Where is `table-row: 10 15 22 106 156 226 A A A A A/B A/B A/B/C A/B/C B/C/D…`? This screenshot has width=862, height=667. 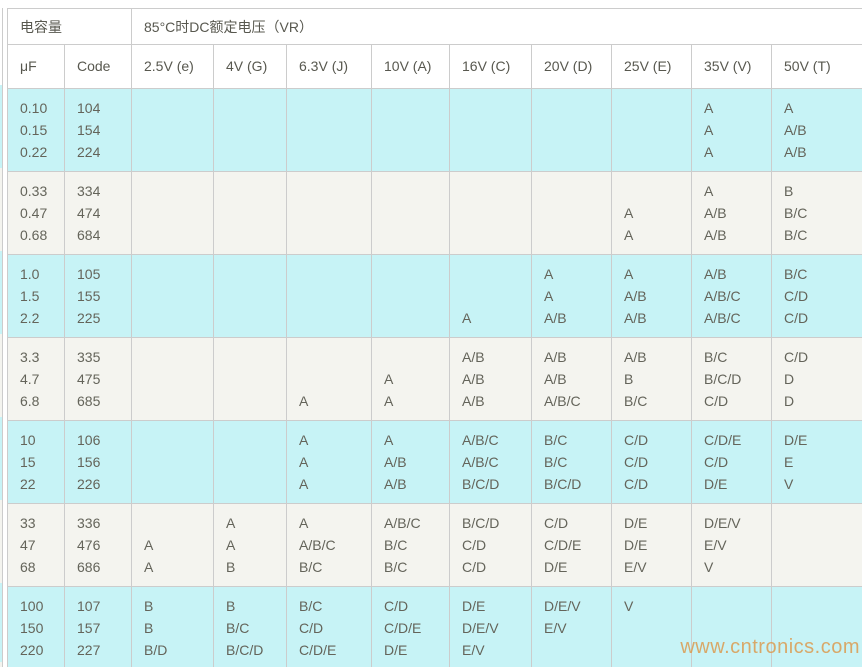 table-row: 10 15 22 106 156 226 A A A A A/B A/B A/B/C A/B/C B/C/D… is located at coordinates (434, 462).